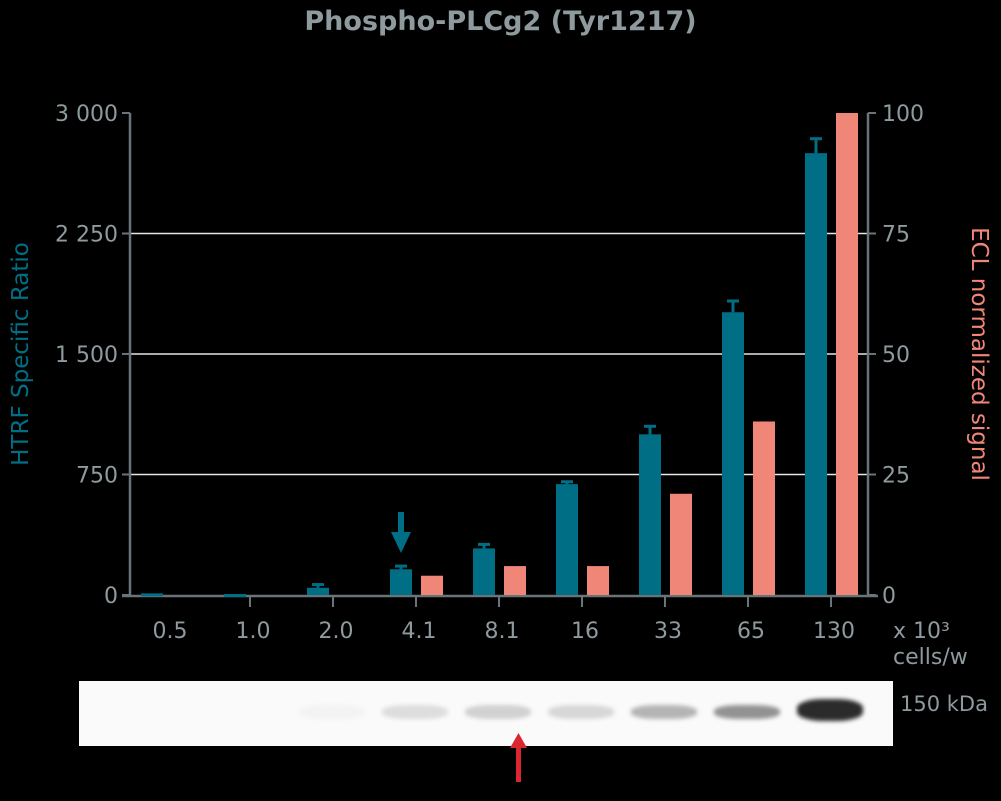 This screenshot has height=801, width=1001. What do you see at coordinates (86, 235) in the screenshot?
I see `y-left-tick-label: 2 250` at bounding box center [86, 235].